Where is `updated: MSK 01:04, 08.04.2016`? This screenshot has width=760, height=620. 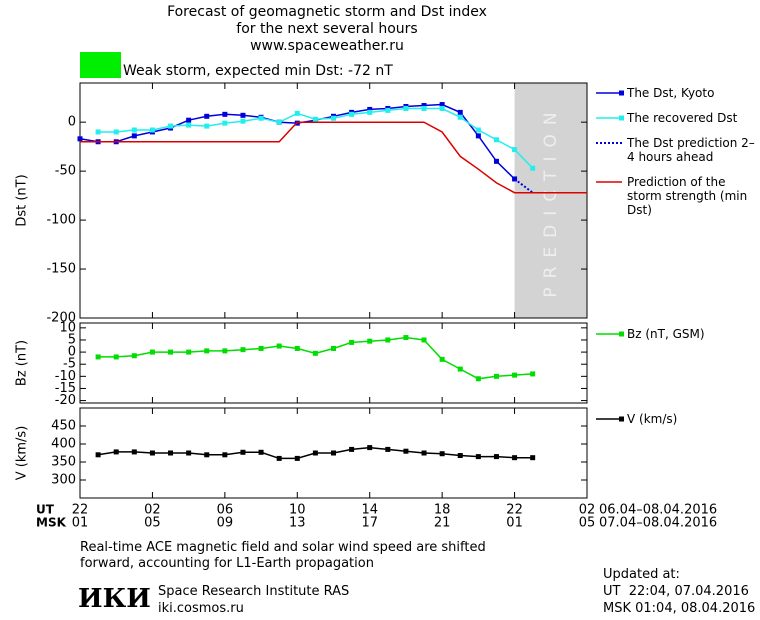
updated: MSK 01:04, 08.04.2016 is located at coordinates (679, 608).